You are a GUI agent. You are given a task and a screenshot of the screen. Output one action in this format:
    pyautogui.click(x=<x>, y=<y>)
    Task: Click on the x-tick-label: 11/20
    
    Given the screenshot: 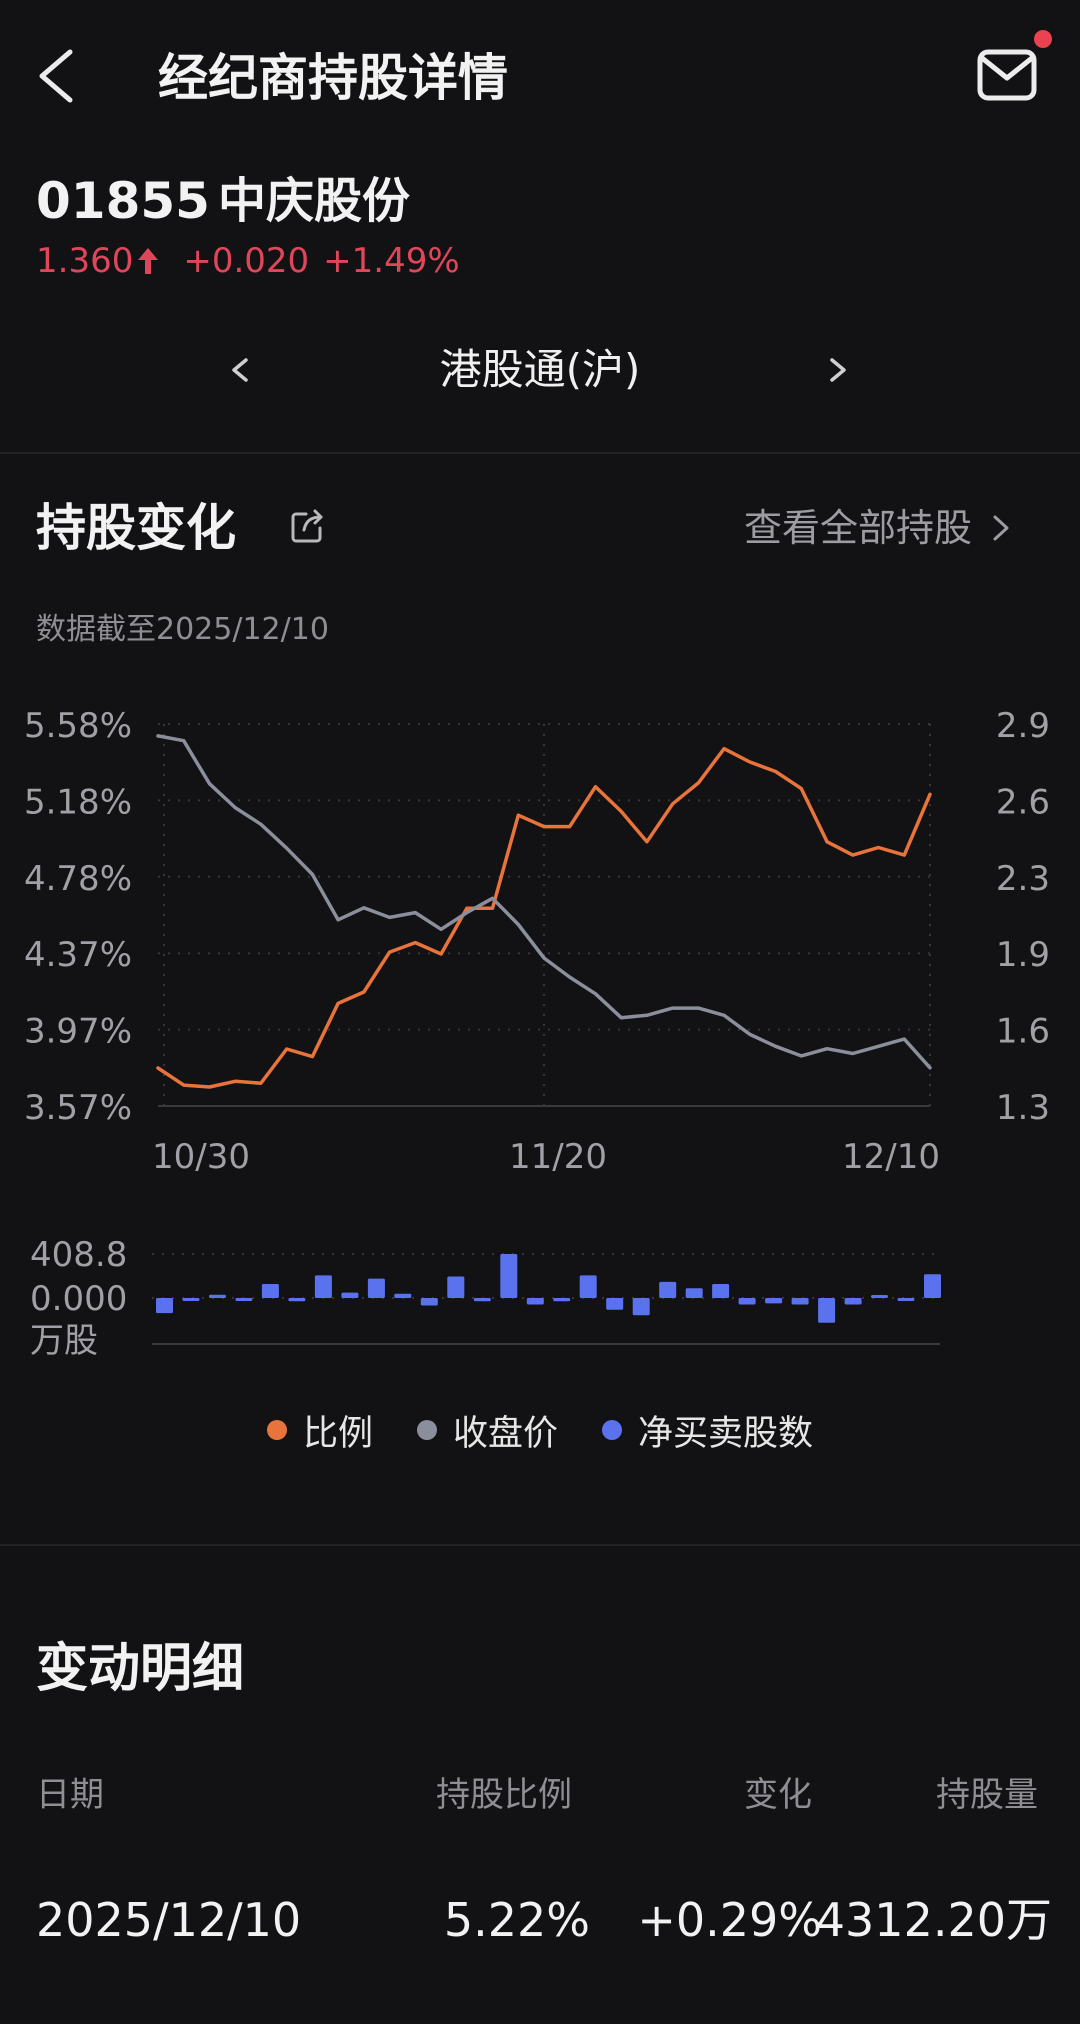 What is the action you would take?
    pyautogui.click(x=558, y=1157)
    